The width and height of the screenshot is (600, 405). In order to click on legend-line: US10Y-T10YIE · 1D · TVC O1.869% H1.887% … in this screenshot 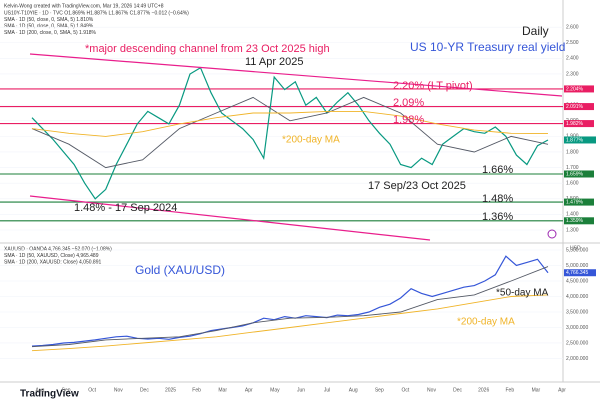, I will do `click(96, 13)`.